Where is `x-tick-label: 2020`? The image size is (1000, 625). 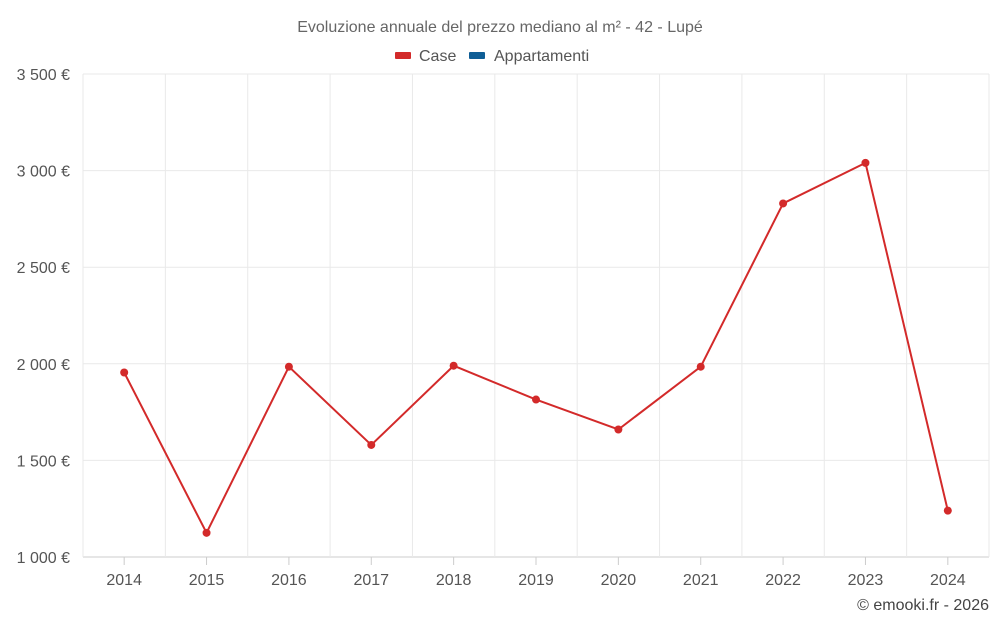
x-tick-label: 2020 is located at coordinates (619, 580).